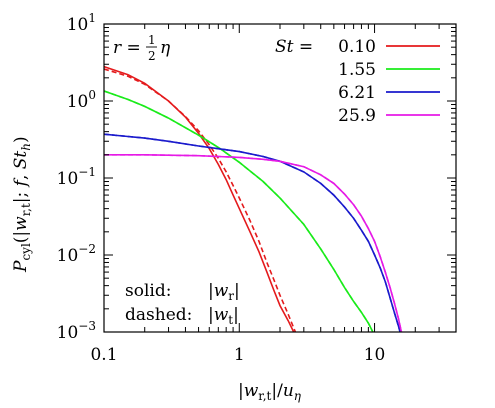 The height and width of the screenshot is (408, 495). I want to click on svg-text: η, so click(165, 48).